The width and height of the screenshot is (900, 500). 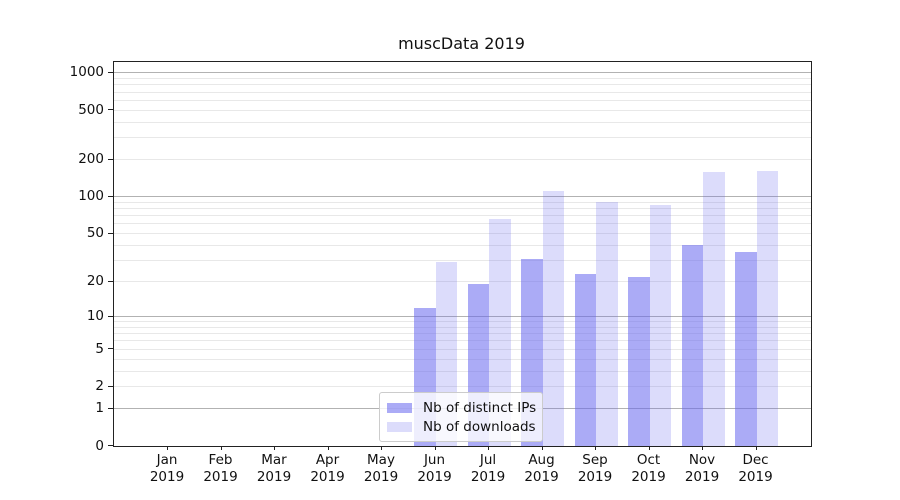 What do you see at coordinates (541, 468) in the screenshot?
I see `x-tick-label-aug: Aug 2019` at bounding box center [541, 468].